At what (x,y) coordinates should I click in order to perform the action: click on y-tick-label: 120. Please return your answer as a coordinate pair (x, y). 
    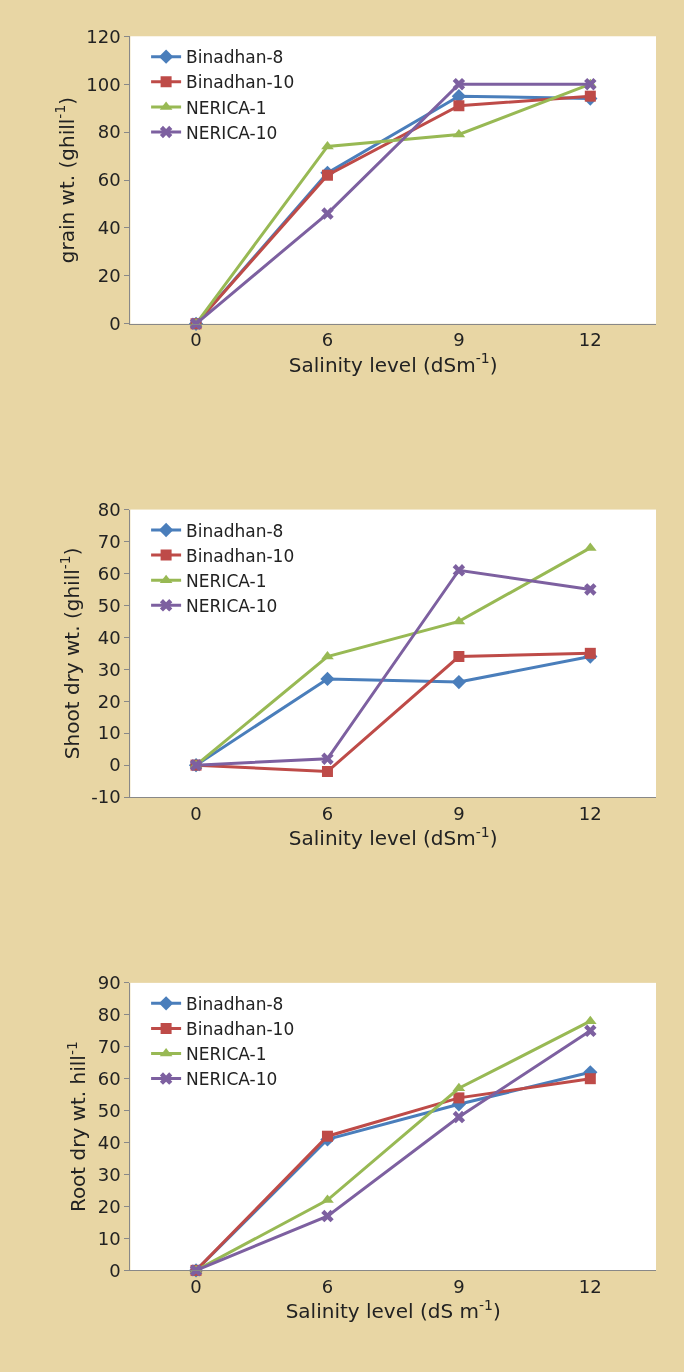
    Looking at the image, I should click on (103, 36).